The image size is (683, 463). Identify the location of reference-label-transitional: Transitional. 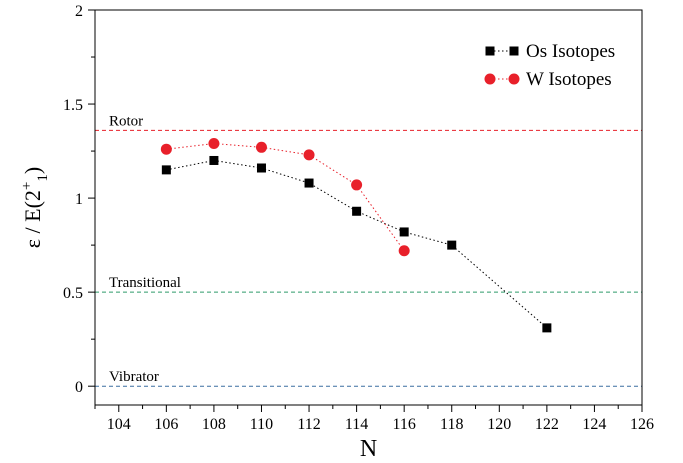
(145, 283).